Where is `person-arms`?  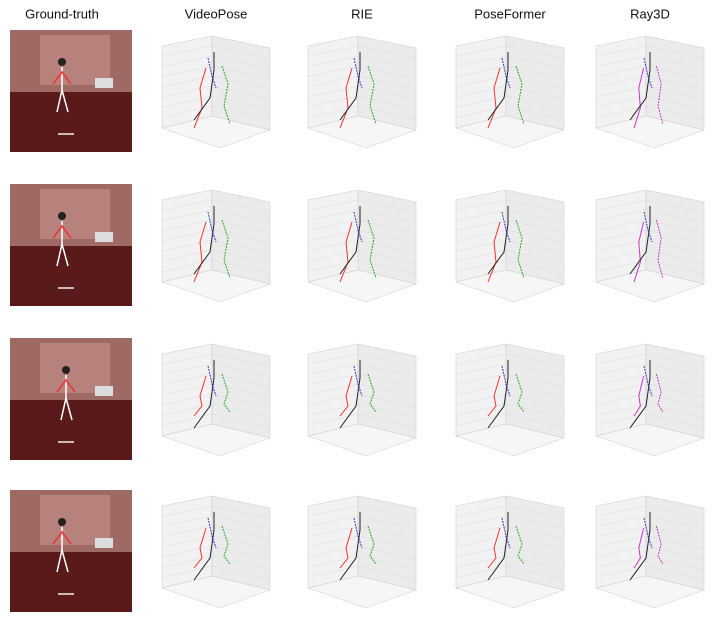
person-arms is located at coordinates (66, 385).